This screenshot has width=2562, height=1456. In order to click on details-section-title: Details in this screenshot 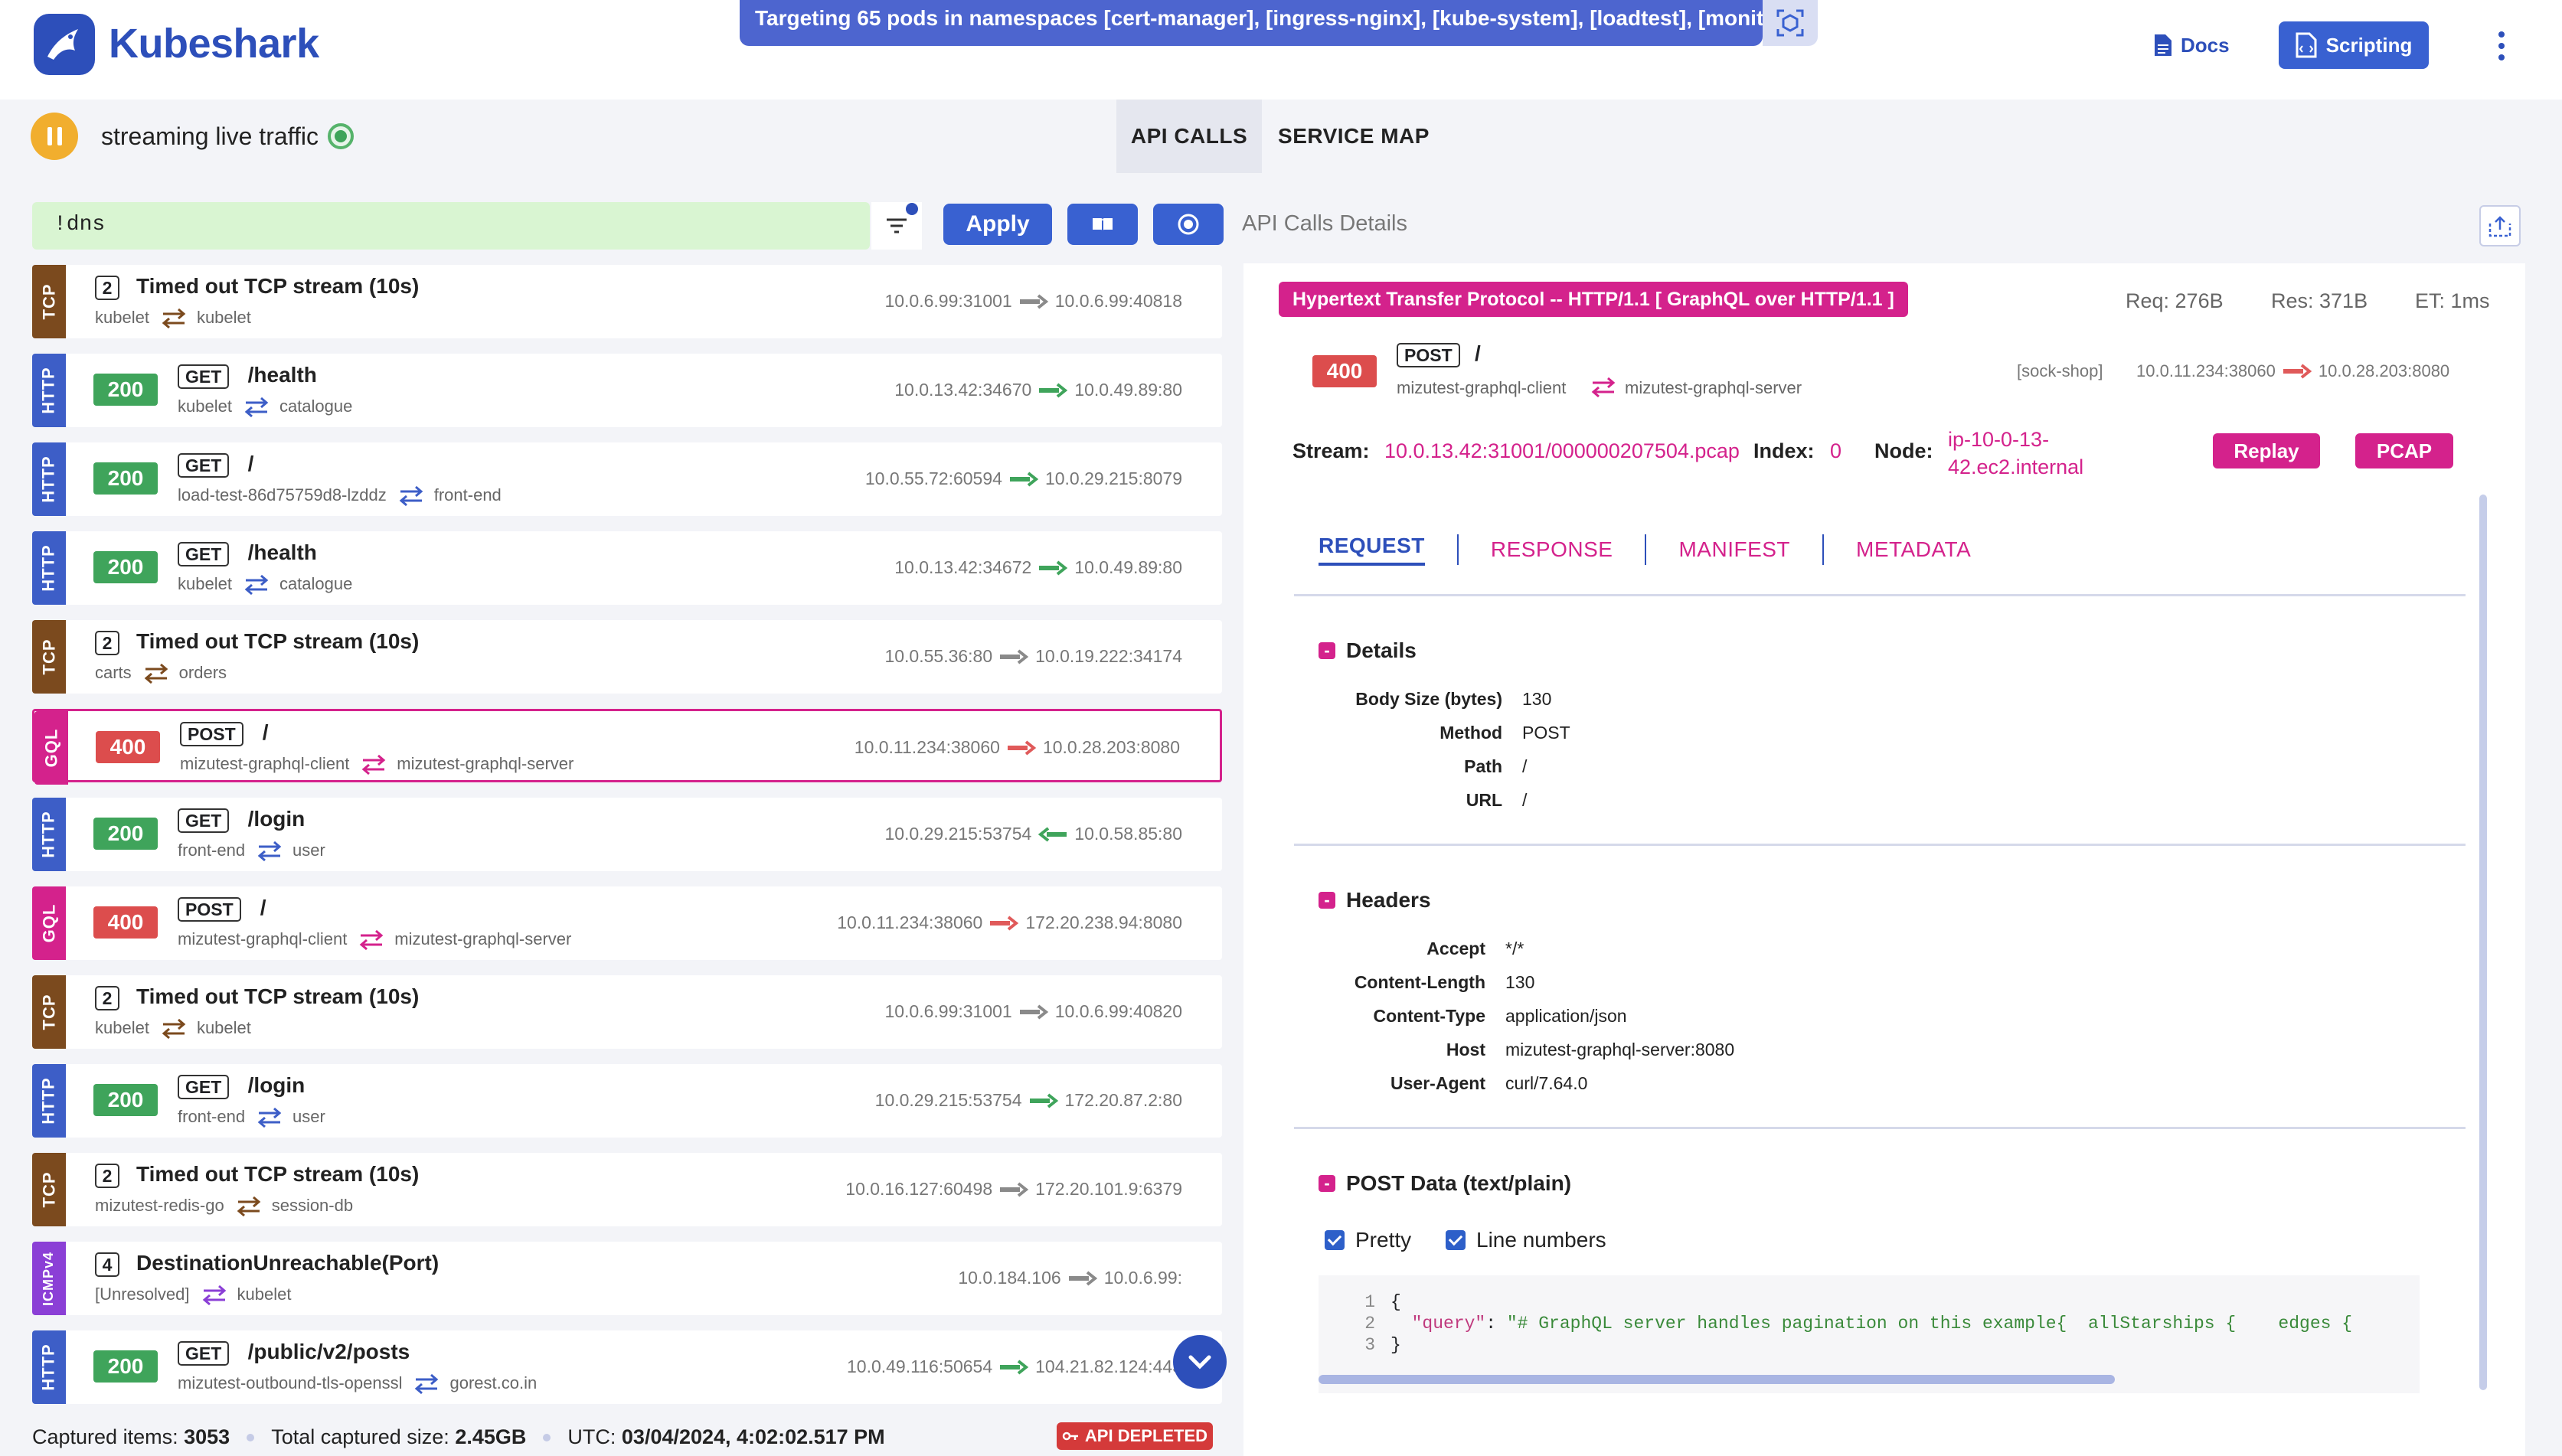, I will do `click(1381, 650)`.